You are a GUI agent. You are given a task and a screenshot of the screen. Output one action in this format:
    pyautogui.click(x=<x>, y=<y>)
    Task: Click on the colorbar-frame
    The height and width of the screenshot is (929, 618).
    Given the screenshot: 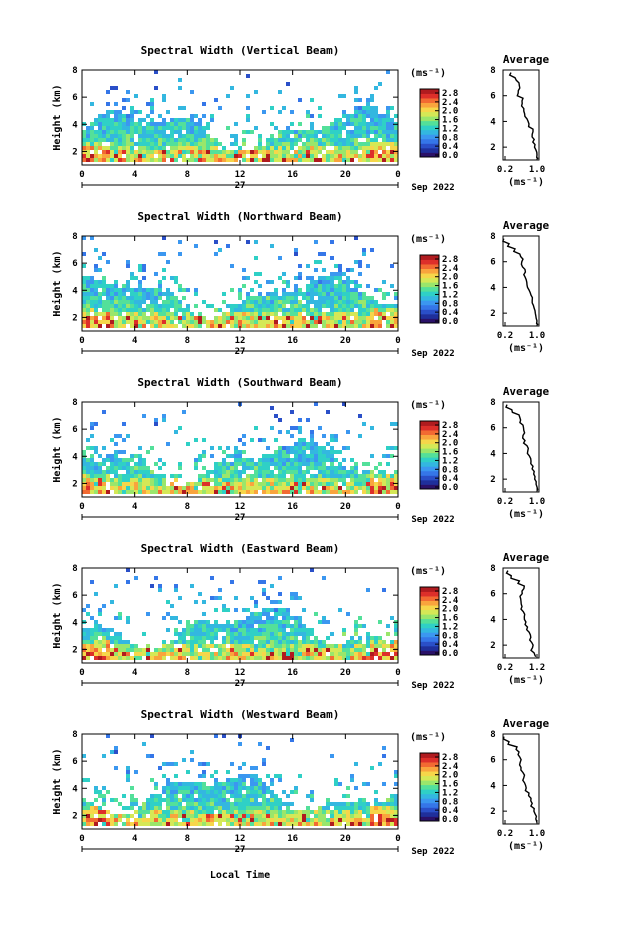 What is the action you would take?
    pyautogui.click(x=429, y=621)
    